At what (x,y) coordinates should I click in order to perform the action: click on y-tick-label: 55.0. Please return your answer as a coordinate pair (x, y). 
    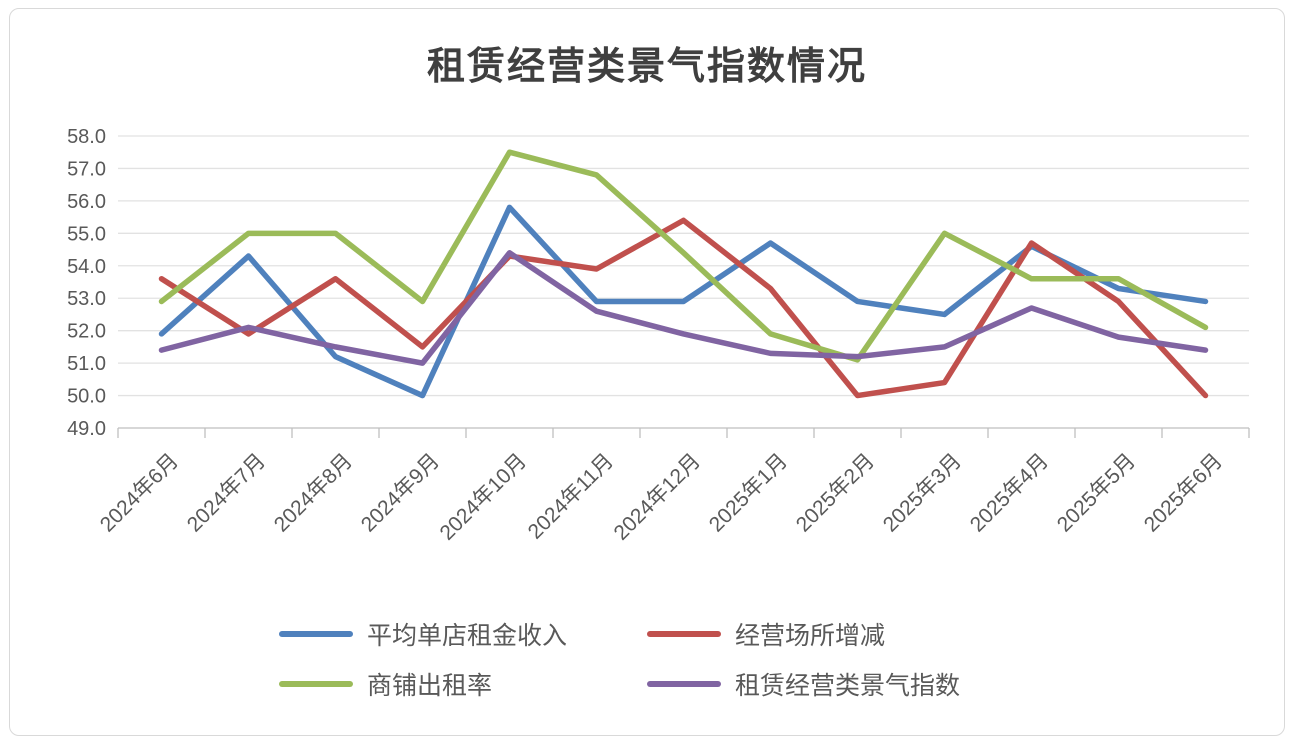
    Looking at the image, I should click on (86, 234).